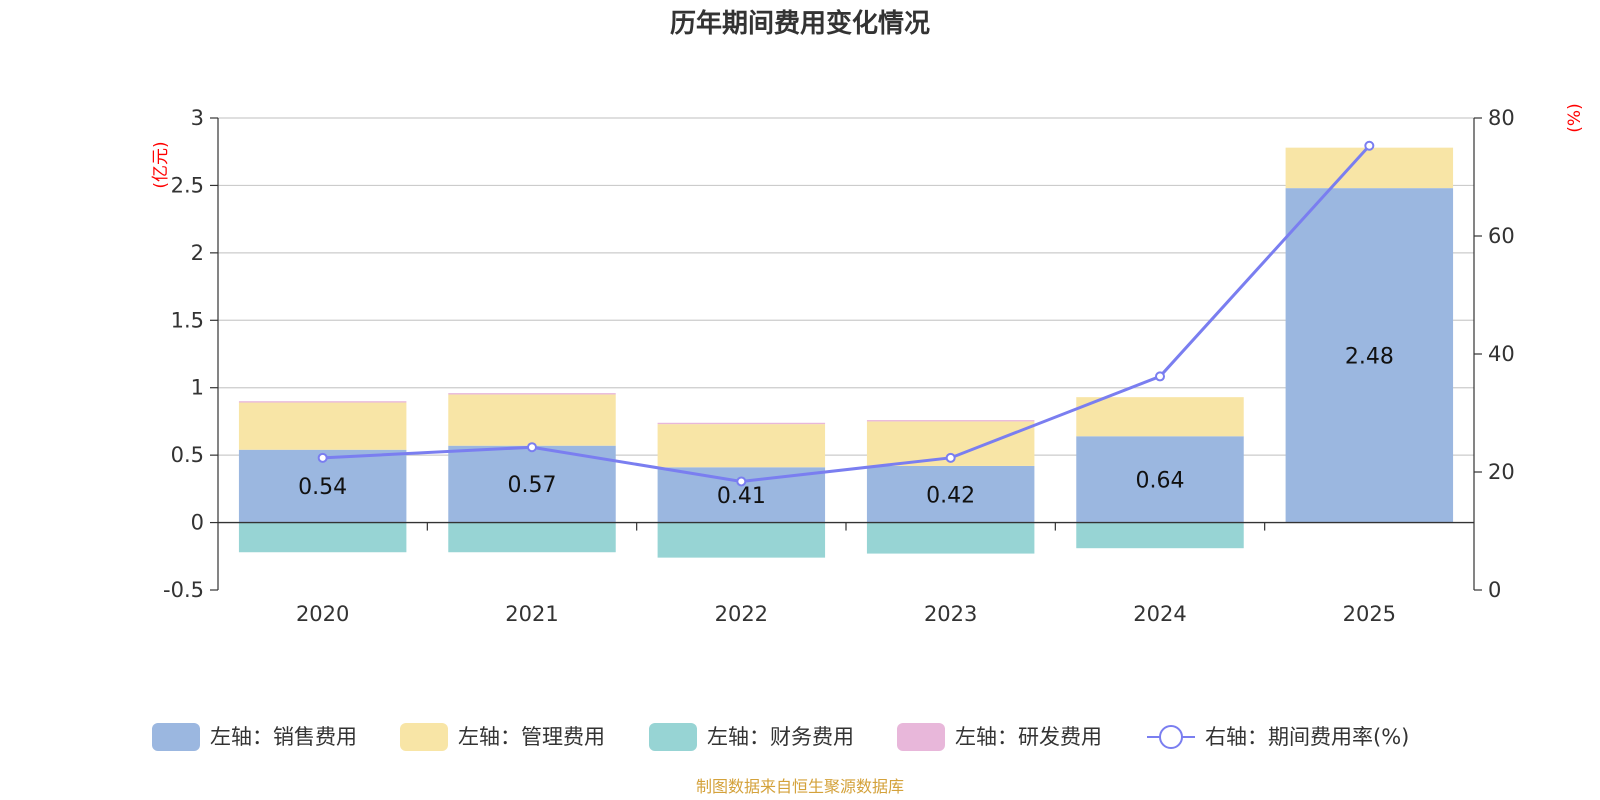 Image resolution: width=1600 pixels, height=800 pixels. What do you see at coordinates (183, 590) in the screenshot?
I see `left-tick-label: -0.5` at bounding box center [183, 590].